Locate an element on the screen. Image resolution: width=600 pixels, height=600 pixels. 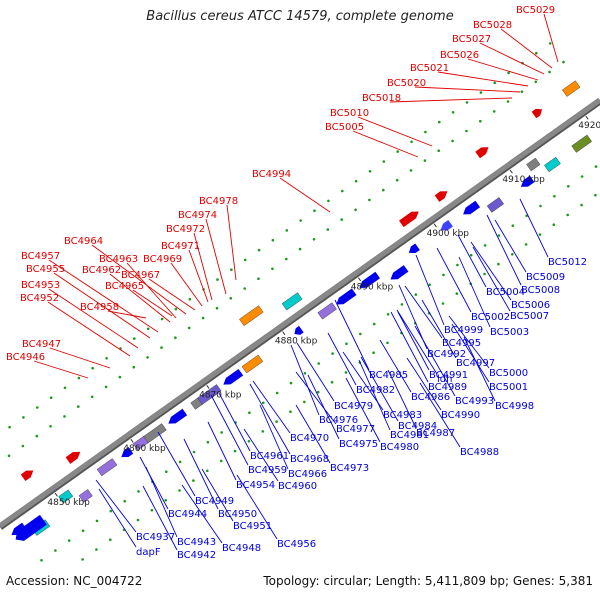
gene-label: BC4986 is located at coordinates (430, 397).